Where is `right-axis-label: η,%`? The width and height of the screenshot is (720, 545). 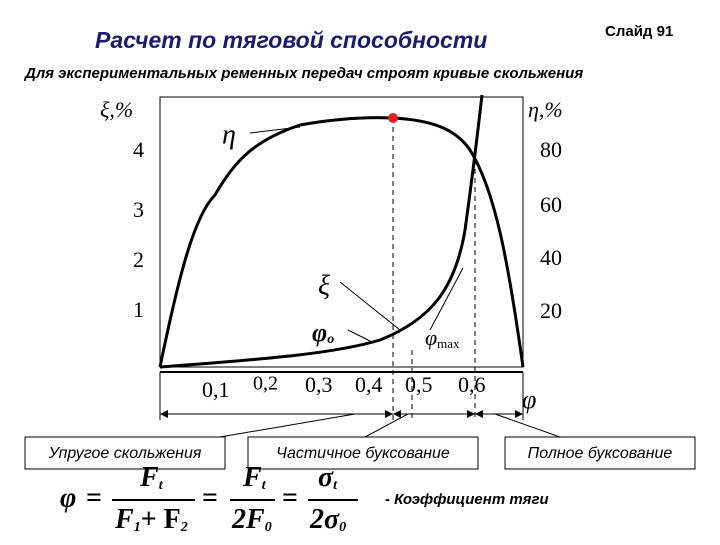 right-axis-label: η,% is located at coordinates (545, 109).